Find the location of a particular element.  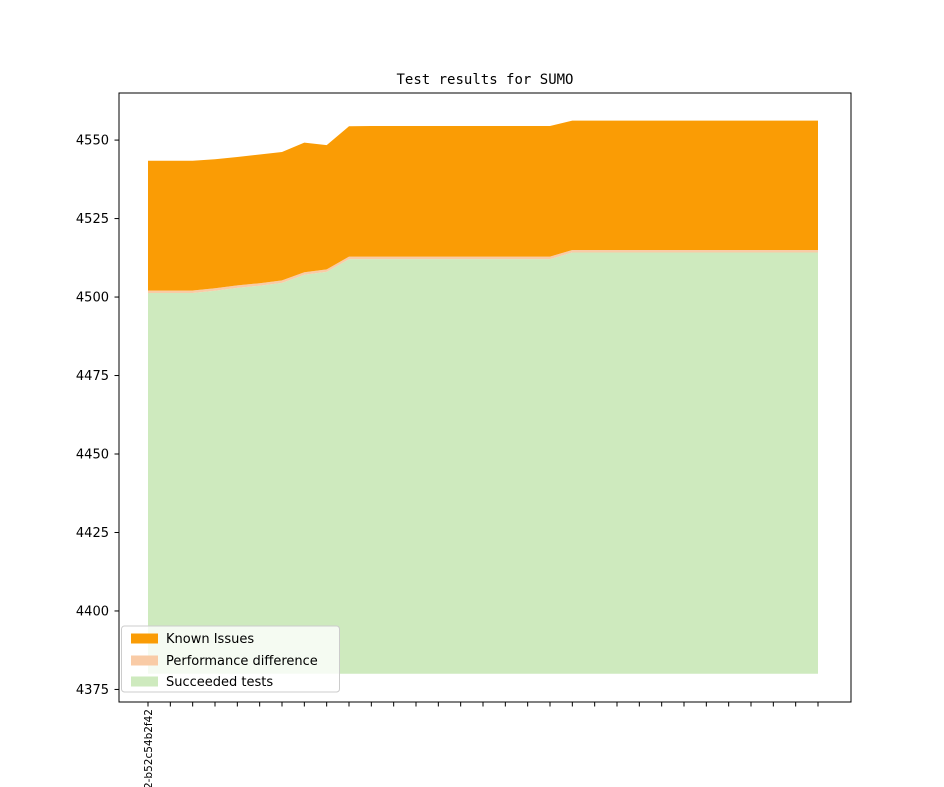

legend-box is located at coordinates (230, 659).